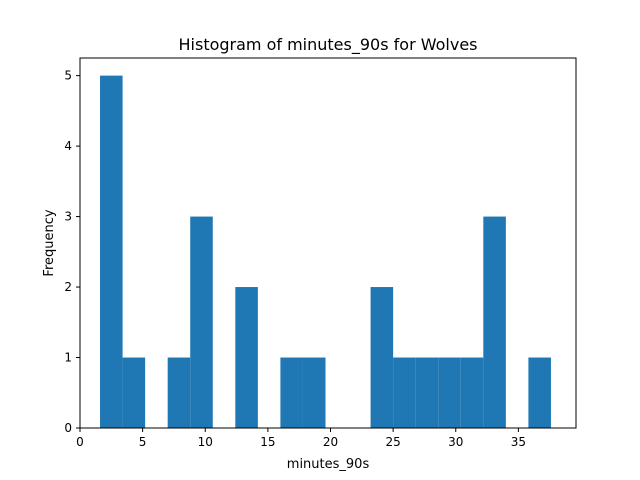 The image size is (640, 480). Describe the element at coordinates (301, 438) in the screenshot. I see `x-axis-ticks: 0 5 10 15 20 25 30 35` at that location.